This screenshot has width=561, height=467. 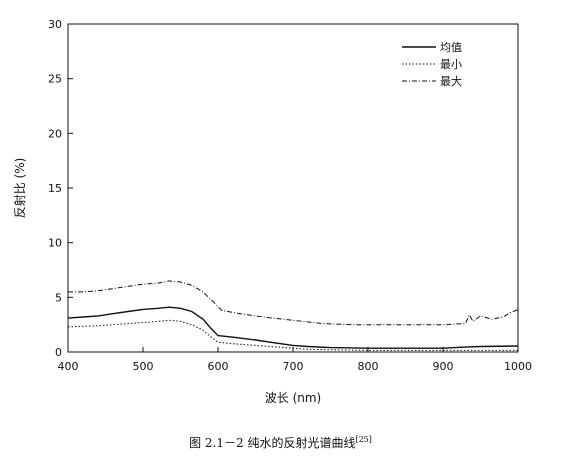 I want to click on y-tick-label: 25, so click(x=55, y=79).